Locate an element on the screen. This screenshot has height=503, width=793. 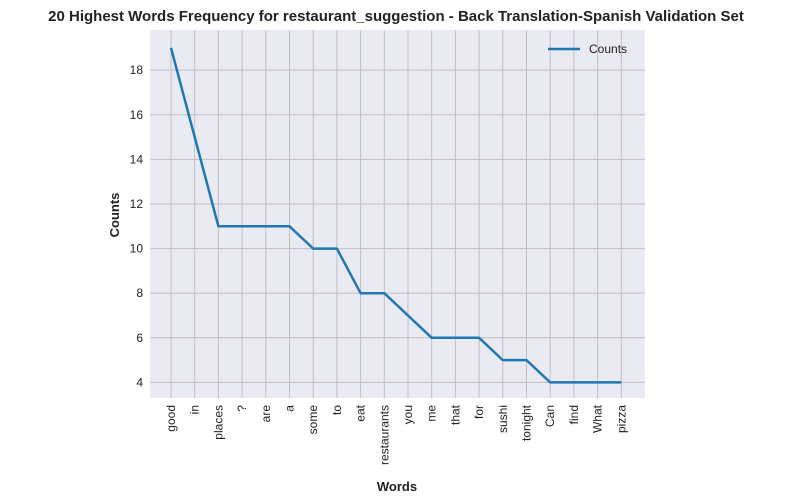
x-tick-label: me is located at coordinates (432, 413).